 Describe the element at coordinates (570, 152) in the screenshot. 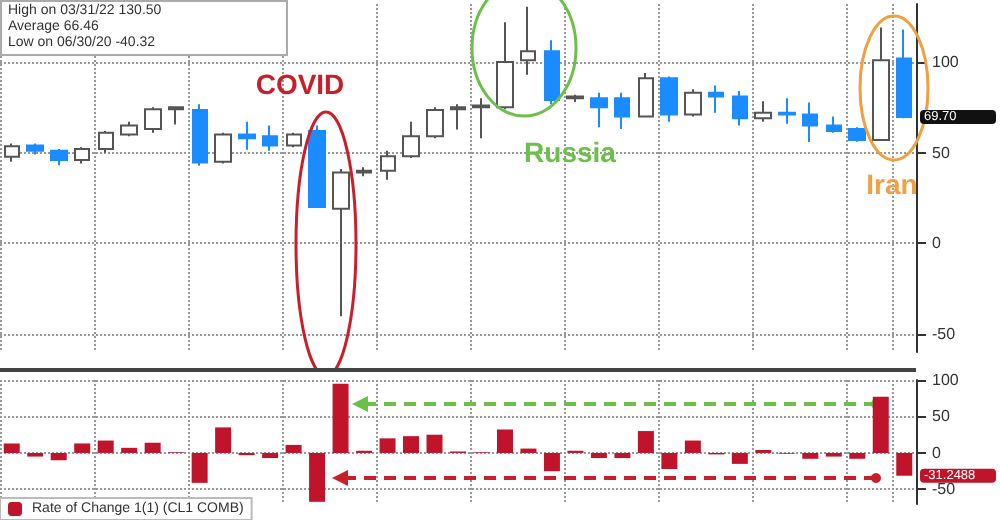

I see `annotation: Russia` at that location.